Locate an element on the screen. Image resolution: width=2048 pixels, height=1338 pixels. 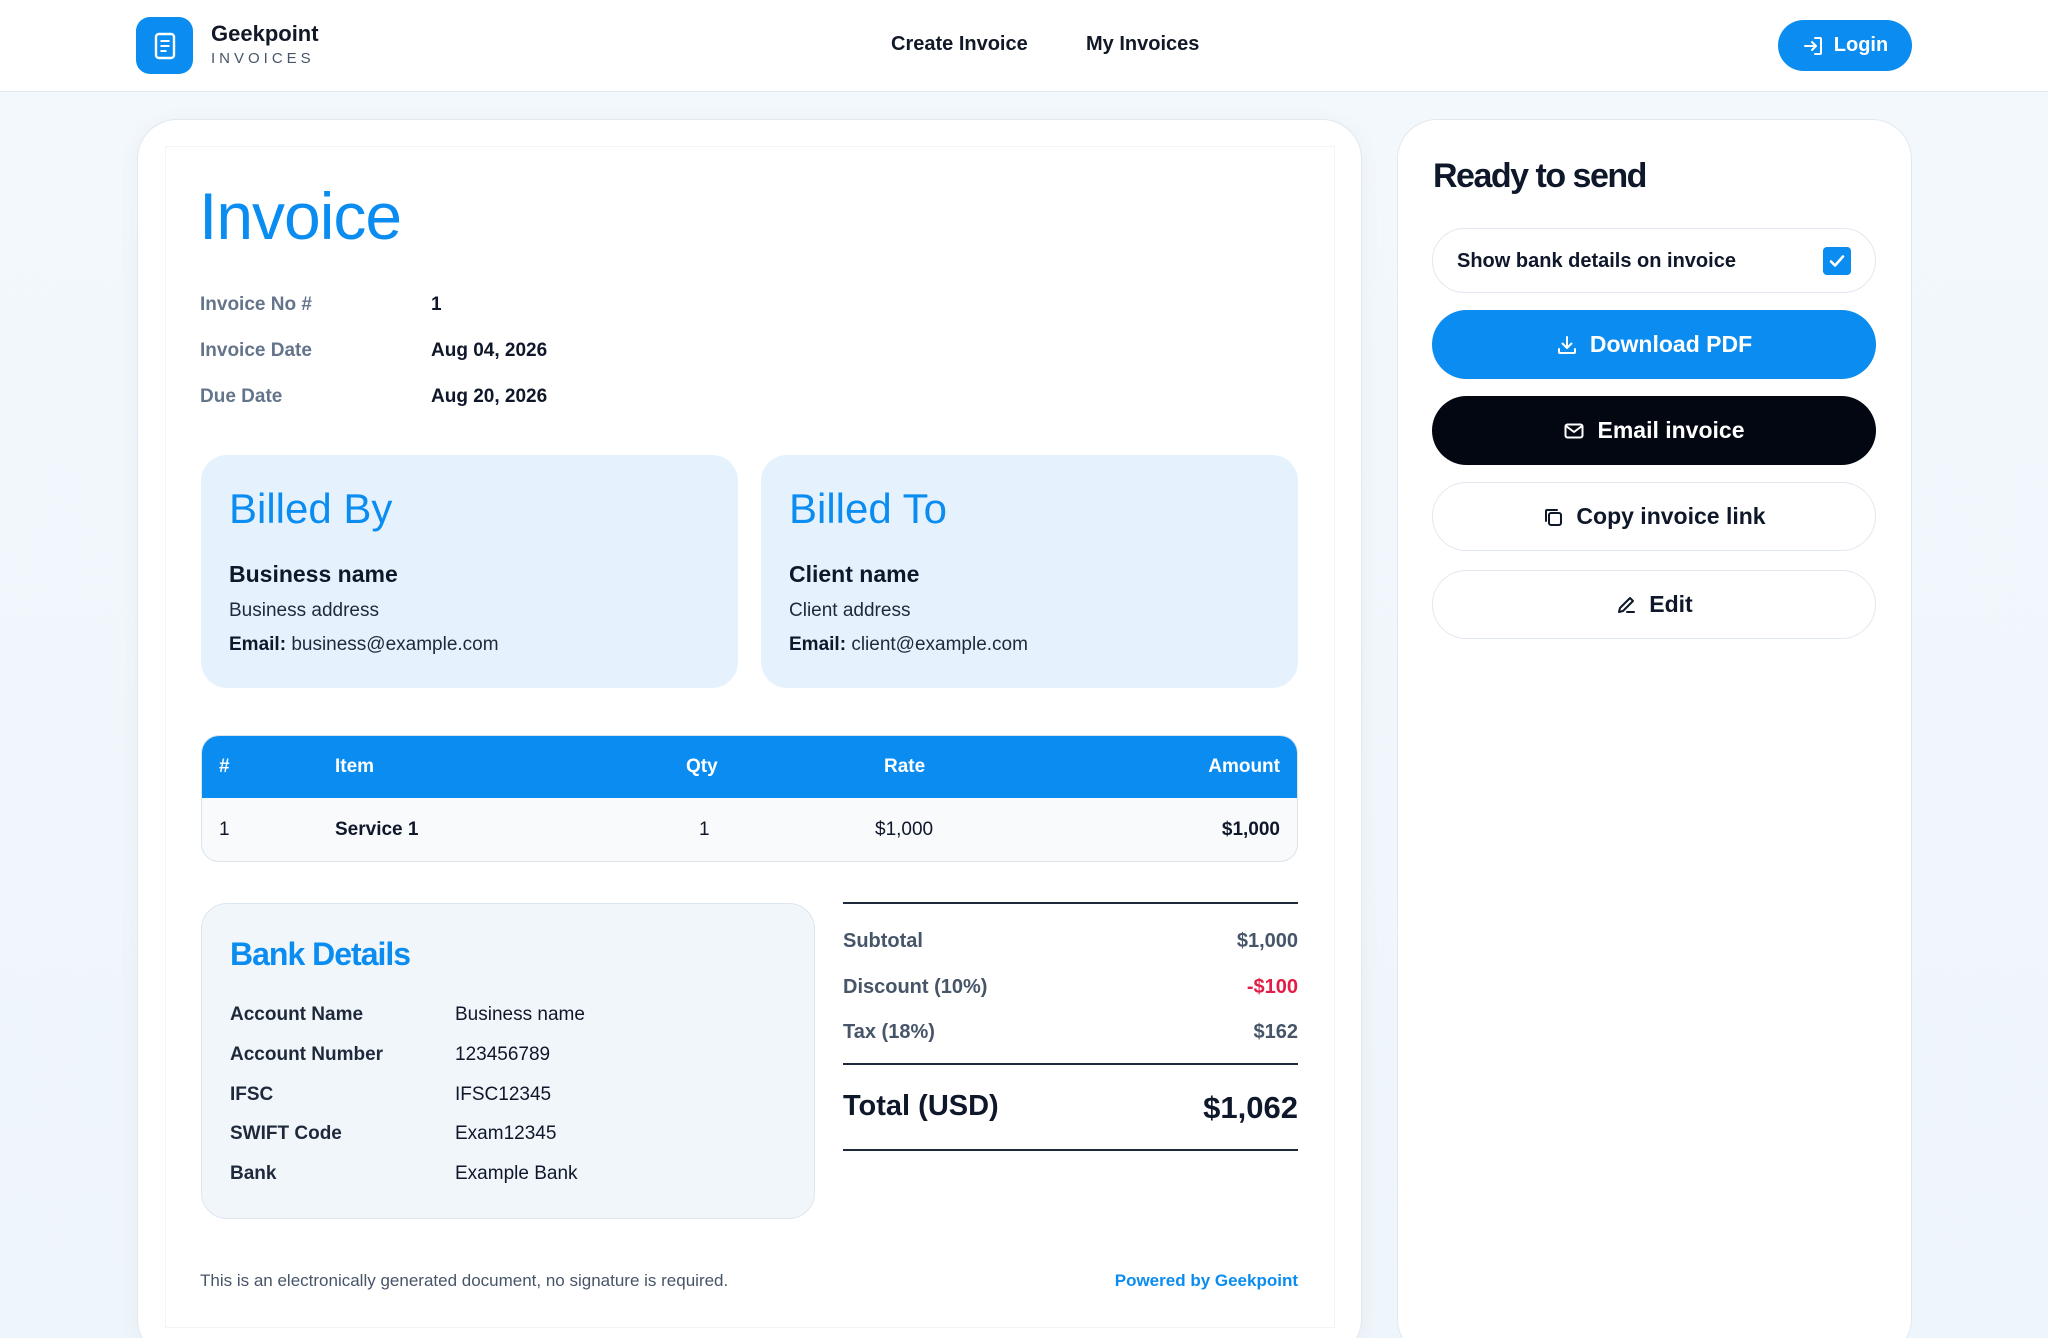
invoice-date-value: Aug 04, 2026 is located at coordinates (489, 350).